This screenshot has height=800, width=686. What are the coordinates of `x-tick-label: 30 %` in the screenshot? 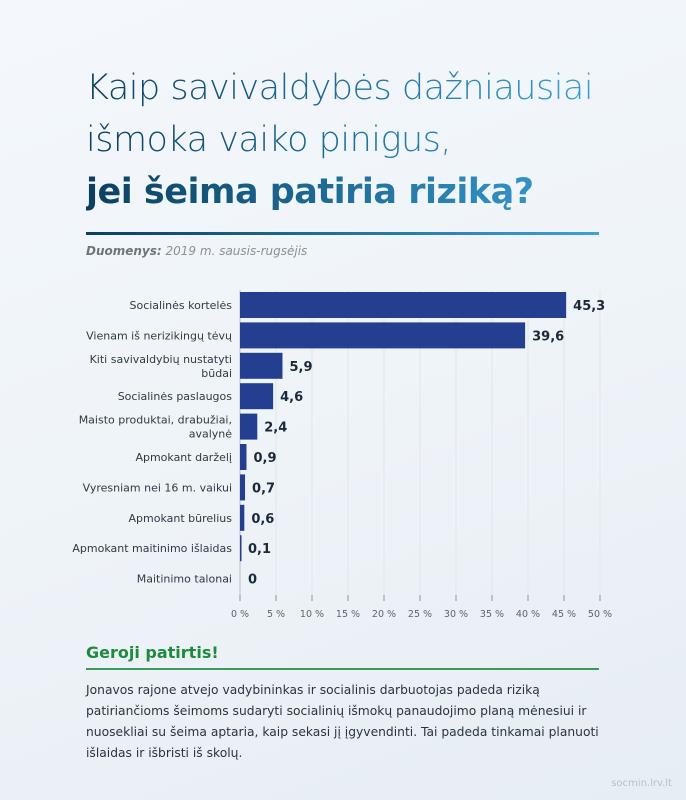 It's located at (456, 614).